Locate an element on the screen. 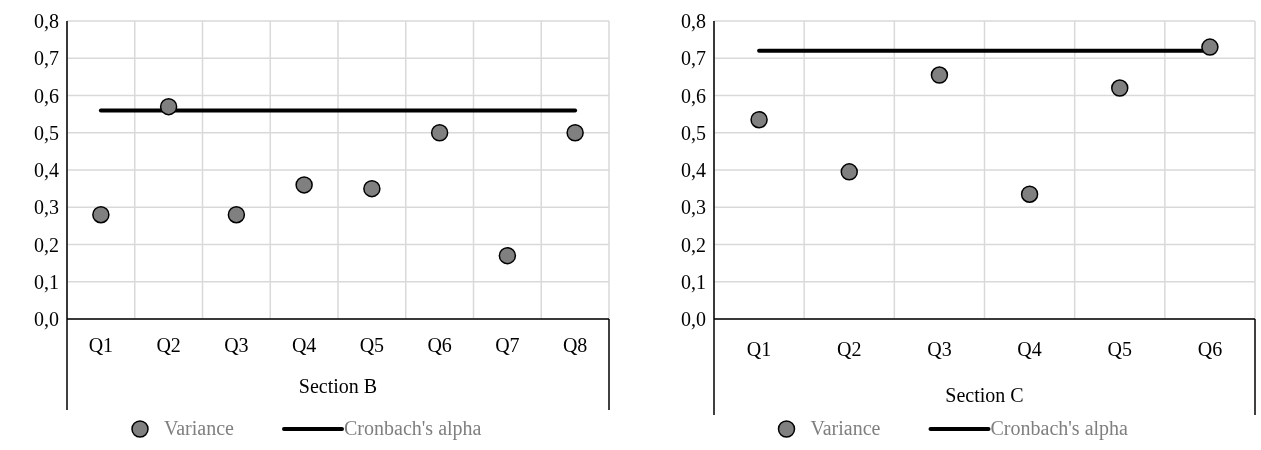  x-tick-label: Q8 is located at coordinates (575, 345).